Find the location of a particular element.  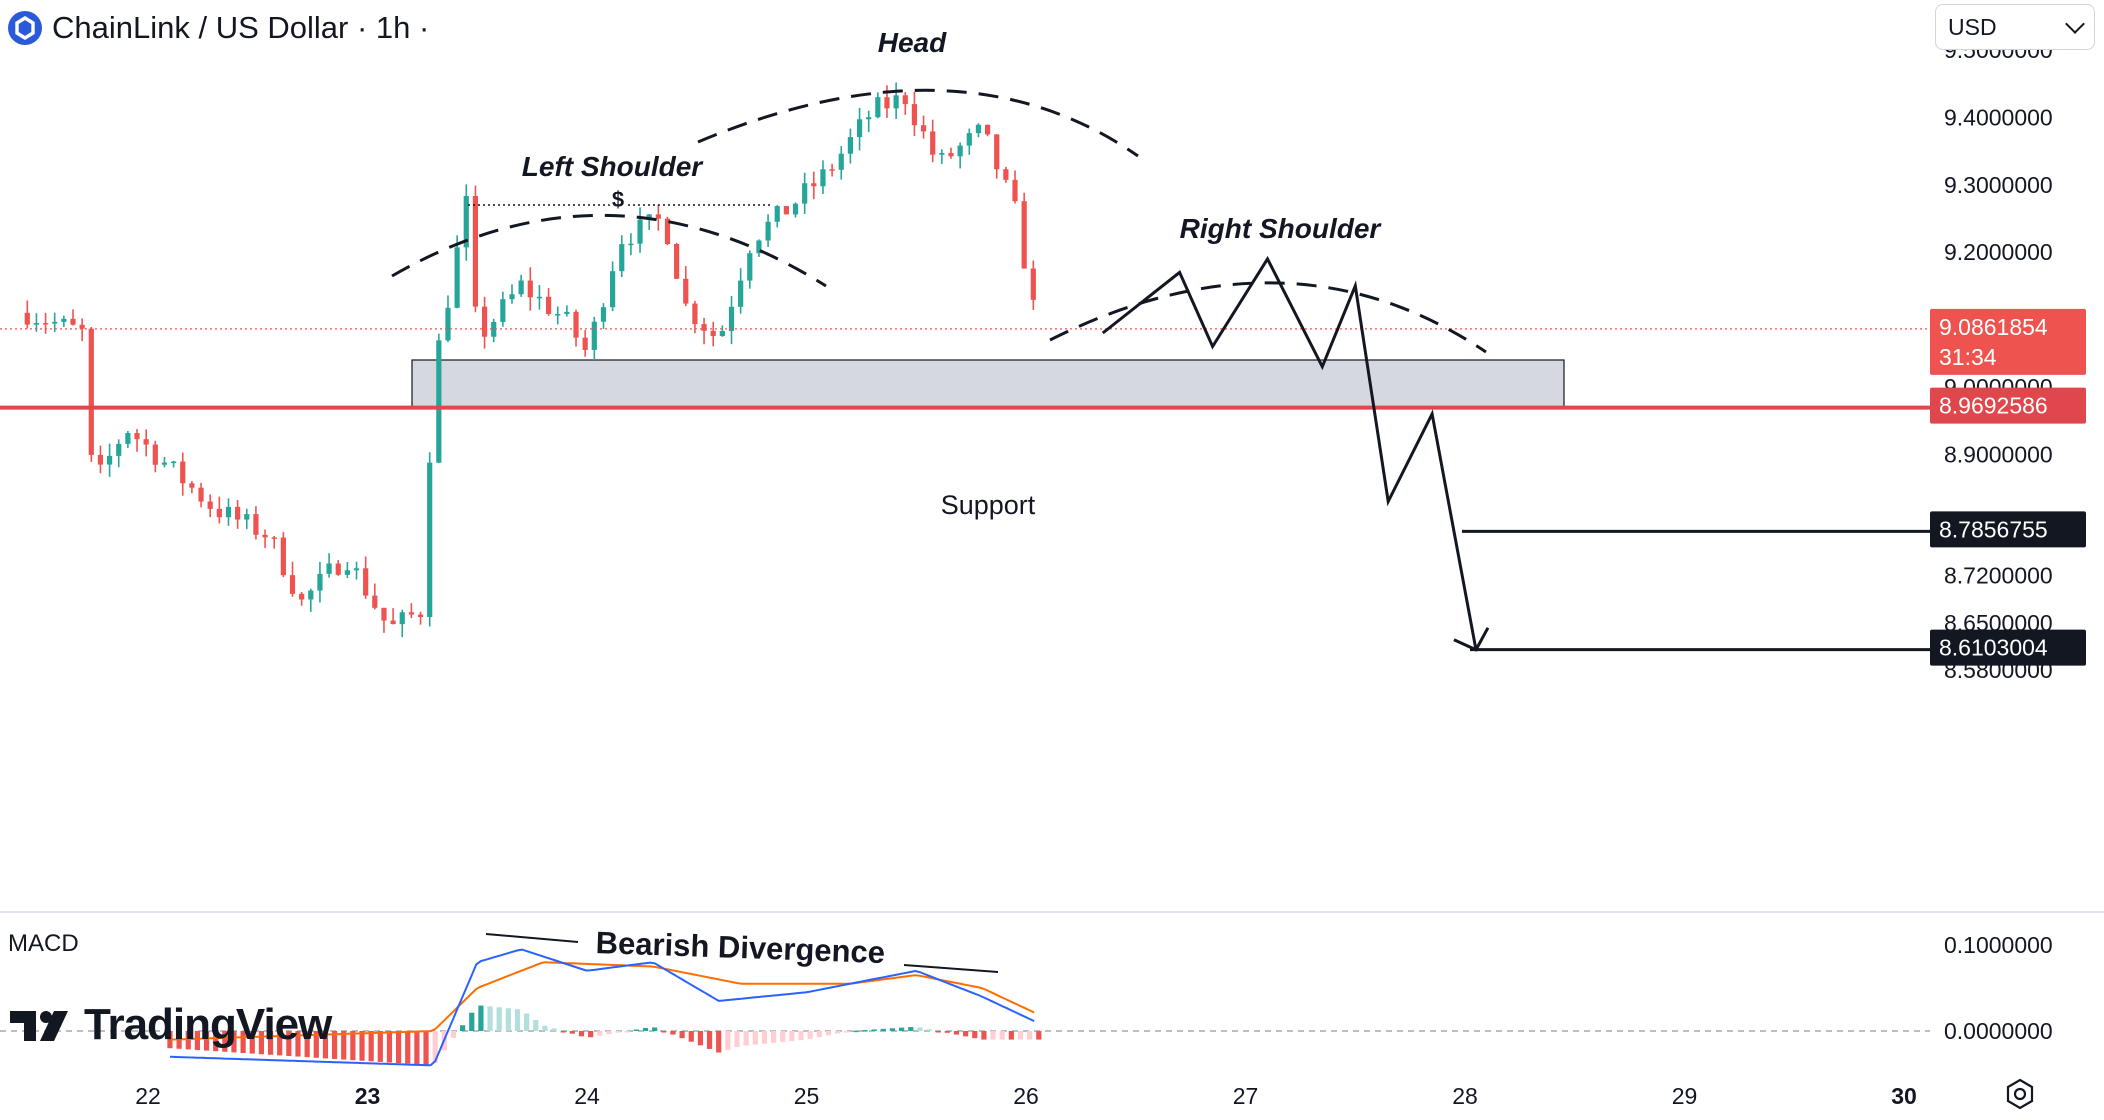

tradingview-logo: TradingView is located at coordinates (171, 1025).